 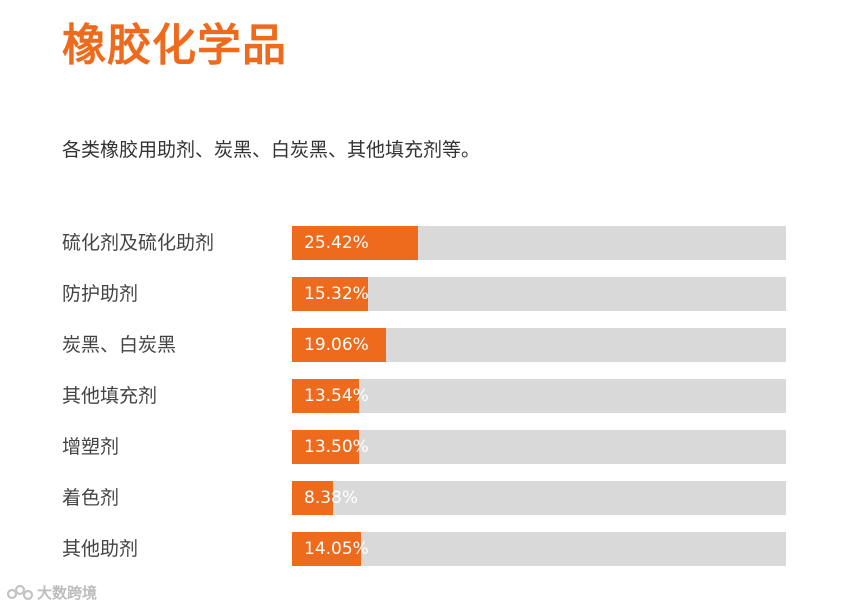 I want to click on page-description: 各类橡胶用助剂、炭黑、白炭黑、其他填充剂等。, so click(x=271, y=150).